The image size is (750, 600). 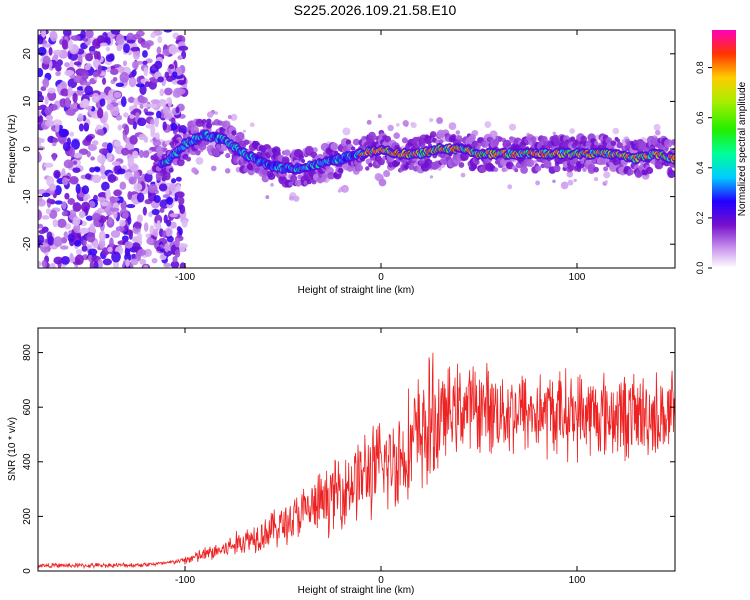 I want to click on y-tick-label: 400, so click(x=27, y=461).